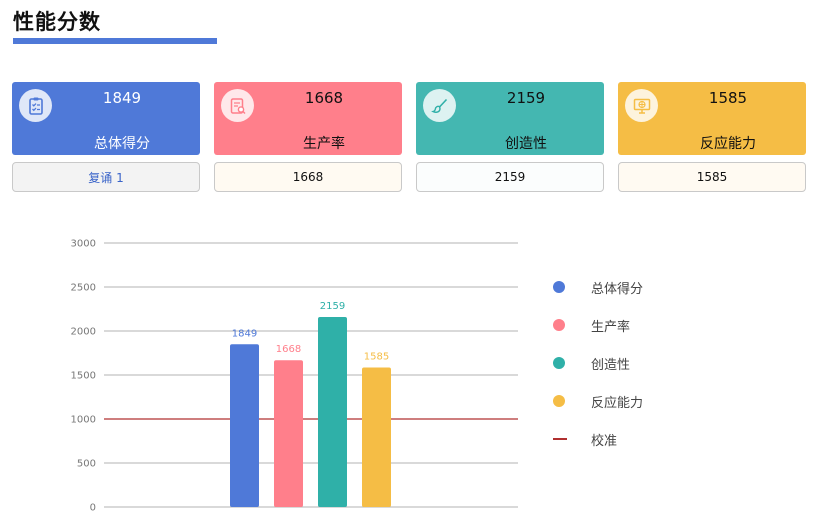 This screenshot has width=821, height=525. I want to click on chart-legend: 总体得分生产率创造性反应能力校准, so click(598, 363).